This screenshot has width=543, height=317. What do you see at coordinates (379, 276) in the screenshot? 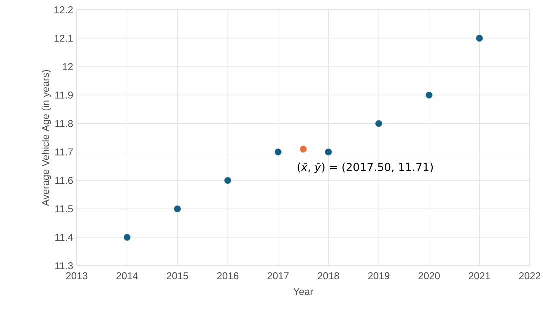
I see `x-tick-label: 2019` at bounding box center [379, 276].